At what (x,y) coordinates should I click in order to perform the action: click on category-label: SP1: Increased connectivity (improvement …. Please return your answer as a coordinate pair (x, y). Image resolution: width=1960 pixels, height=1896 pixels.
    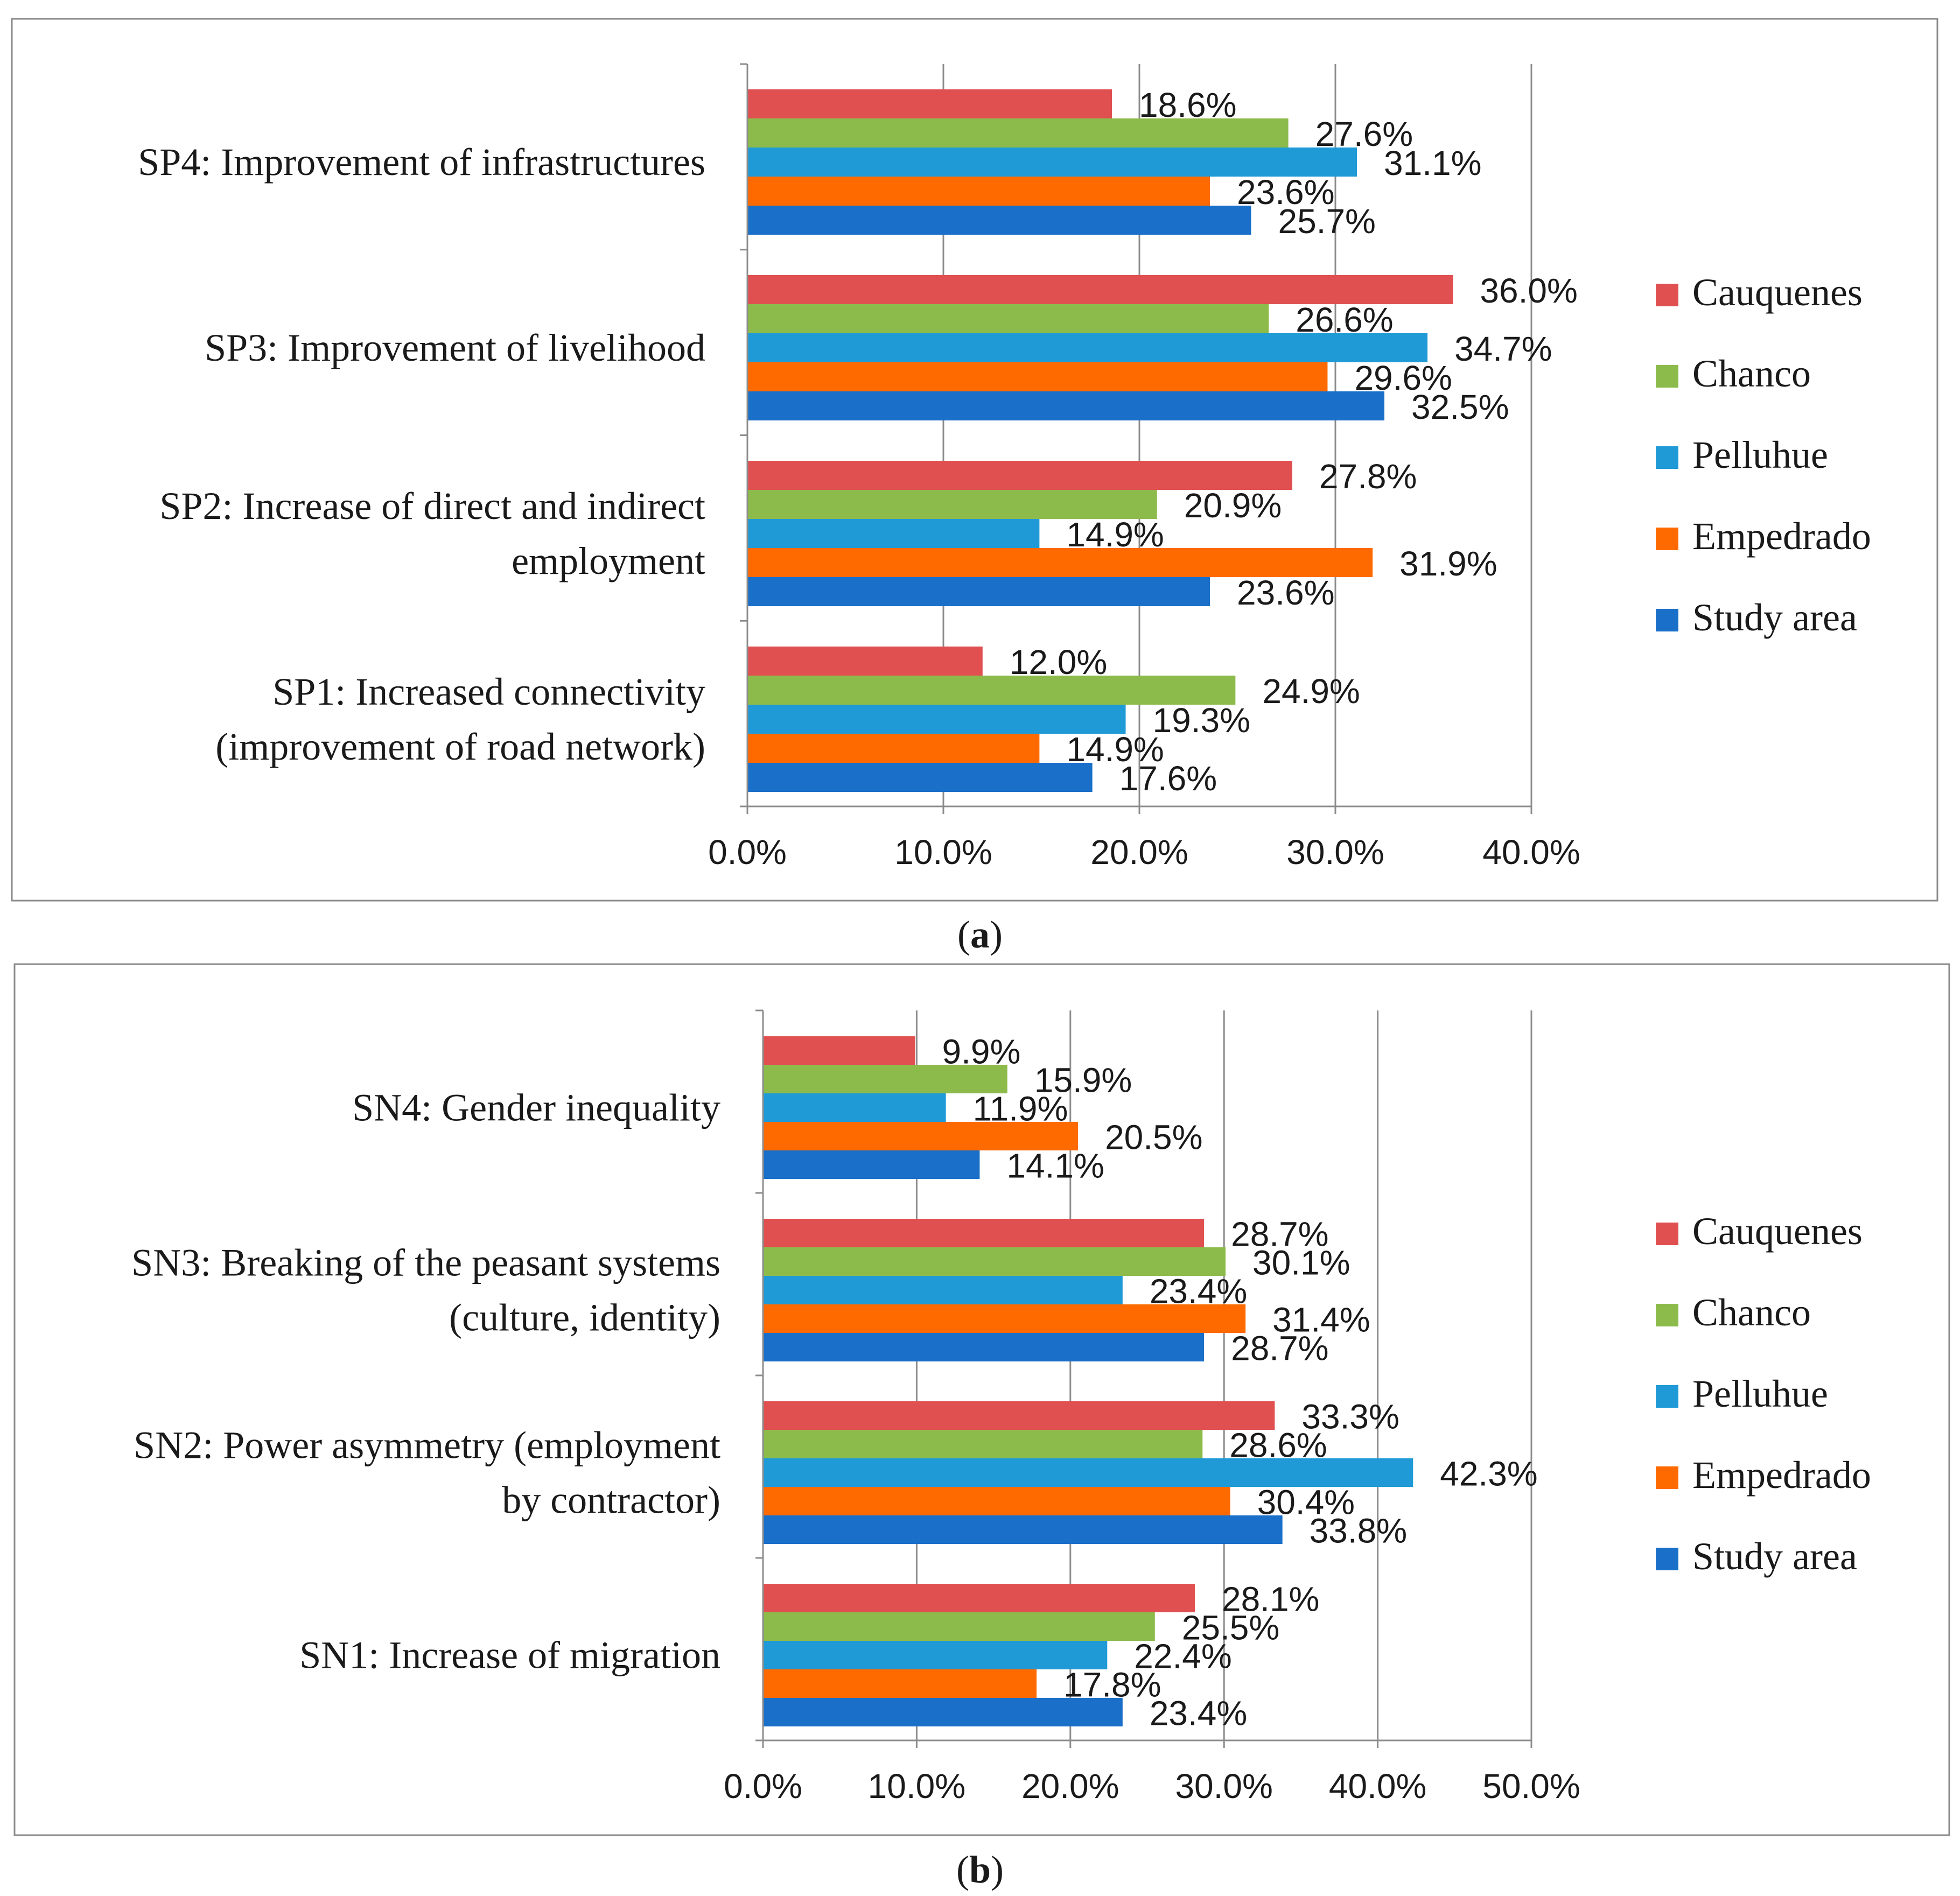
    Looking at the image, I should click on (460, 719).